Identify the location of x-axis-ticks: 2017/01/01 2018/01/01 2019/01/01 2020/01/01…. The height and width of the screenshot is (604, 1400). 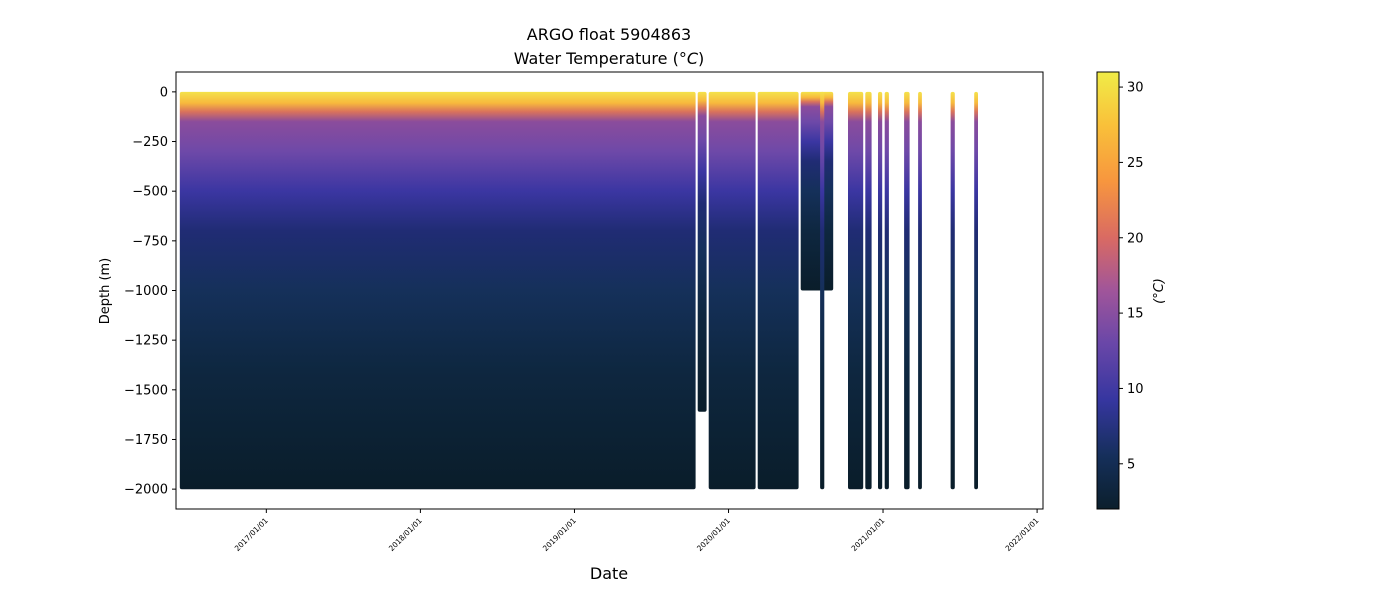
(637, 531).